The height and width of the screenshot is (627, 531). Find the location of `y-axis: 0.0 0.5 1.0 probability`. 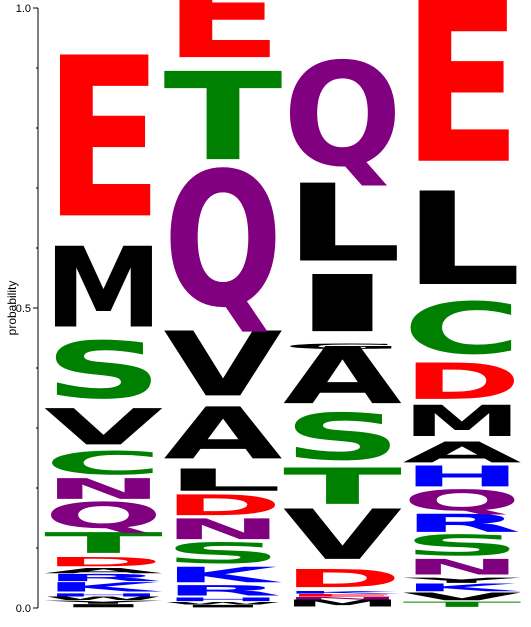

y-axis: 0.0 0.5 1.0 probability is located at coordinates (22, 309).